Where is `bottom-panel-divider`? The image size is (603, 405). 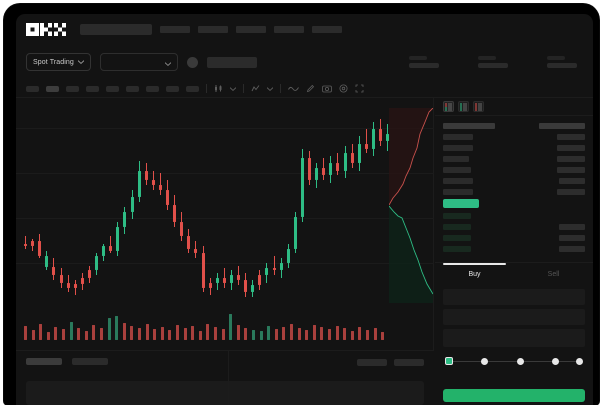
bottom-panel-divider is located at coordinates (228, 377).